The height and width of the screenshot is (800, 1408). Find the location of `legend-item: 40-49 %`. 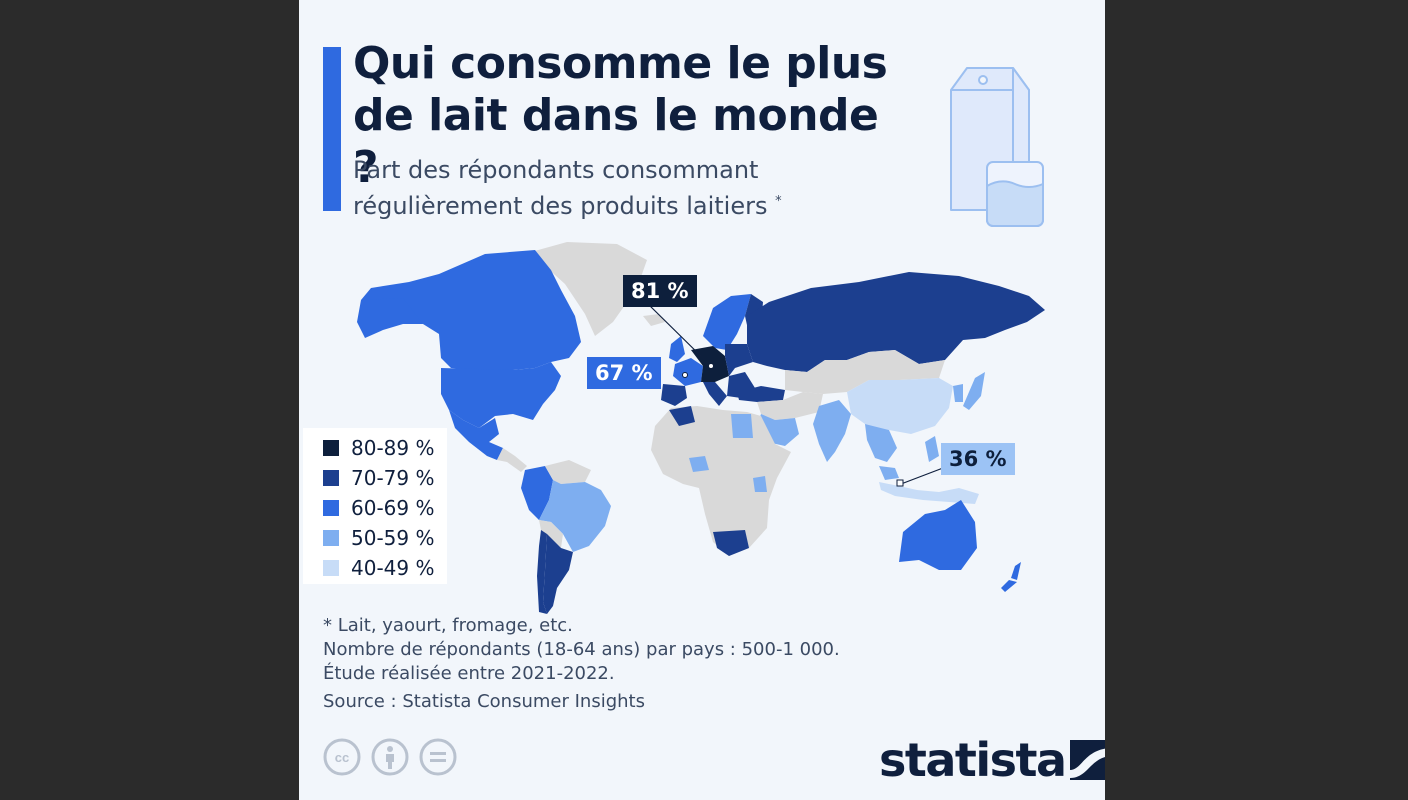

legend-item: 40-49 % is located at coordinates (378, 568).